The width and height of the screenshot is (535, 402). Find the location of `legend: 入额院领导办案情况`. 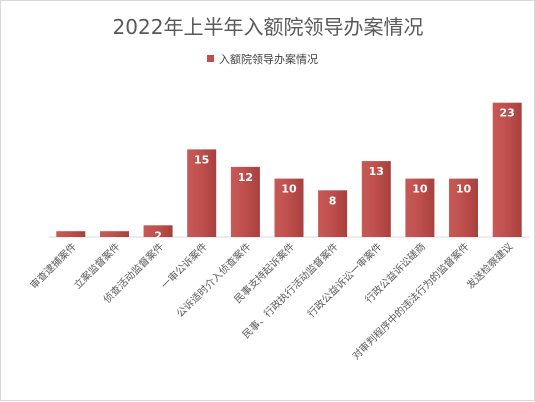

legend: 入额院领导办案情况 is located at coordinates (262, 59).